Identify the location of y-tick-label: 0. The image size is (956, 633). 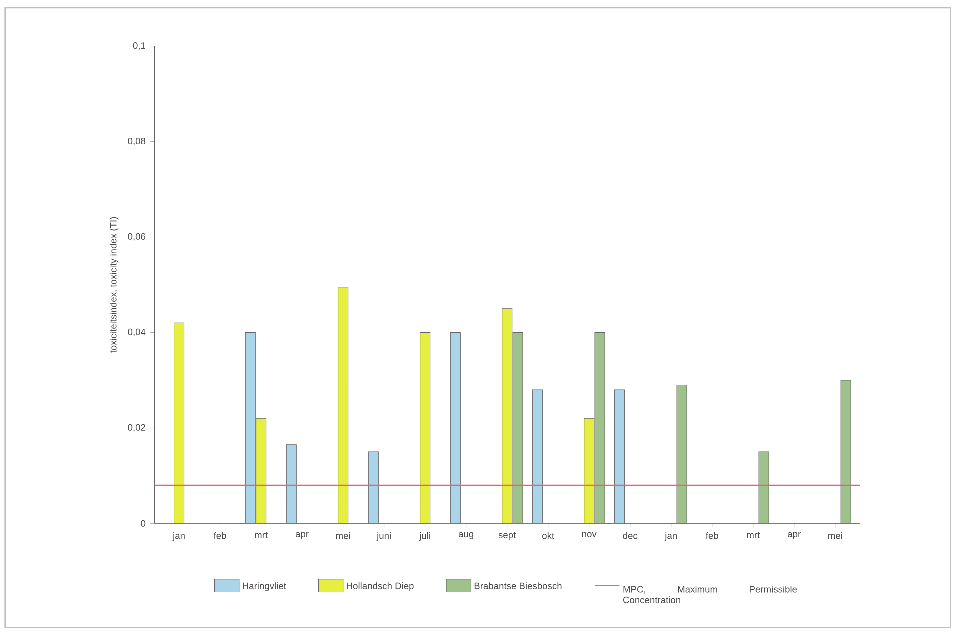
(143, 523).